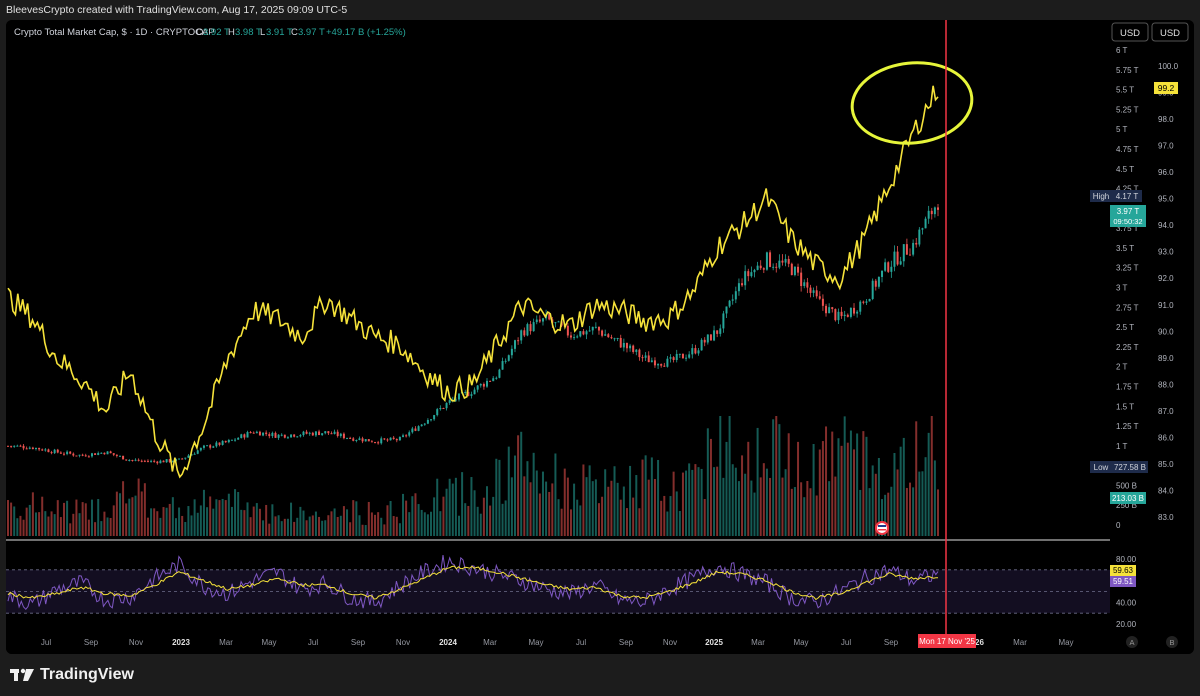 The image size is (1200, 696). What do you see at coordinates (1127, 307) in the screenshot?
I see `price-tick: 2.75 T` at bounding box center [1127, 307].